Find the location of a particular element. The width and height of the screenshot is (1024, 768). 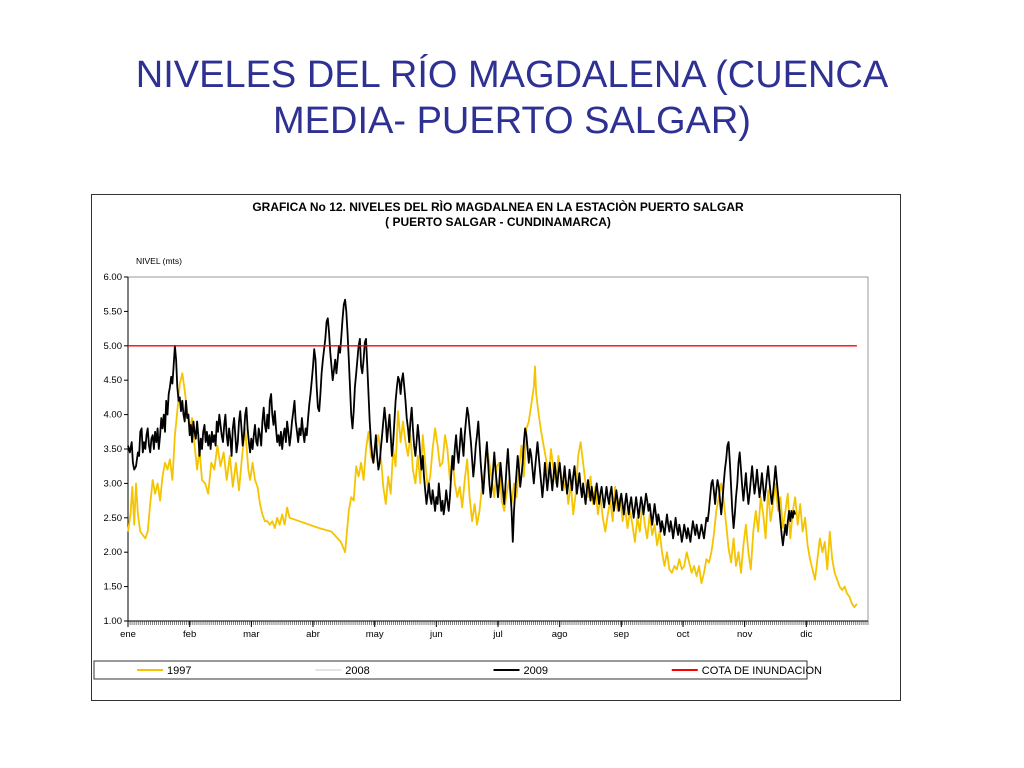

slide-title-line-2: MEDIA- PUERTO SALGAR) is located at coordinates (512, 121).